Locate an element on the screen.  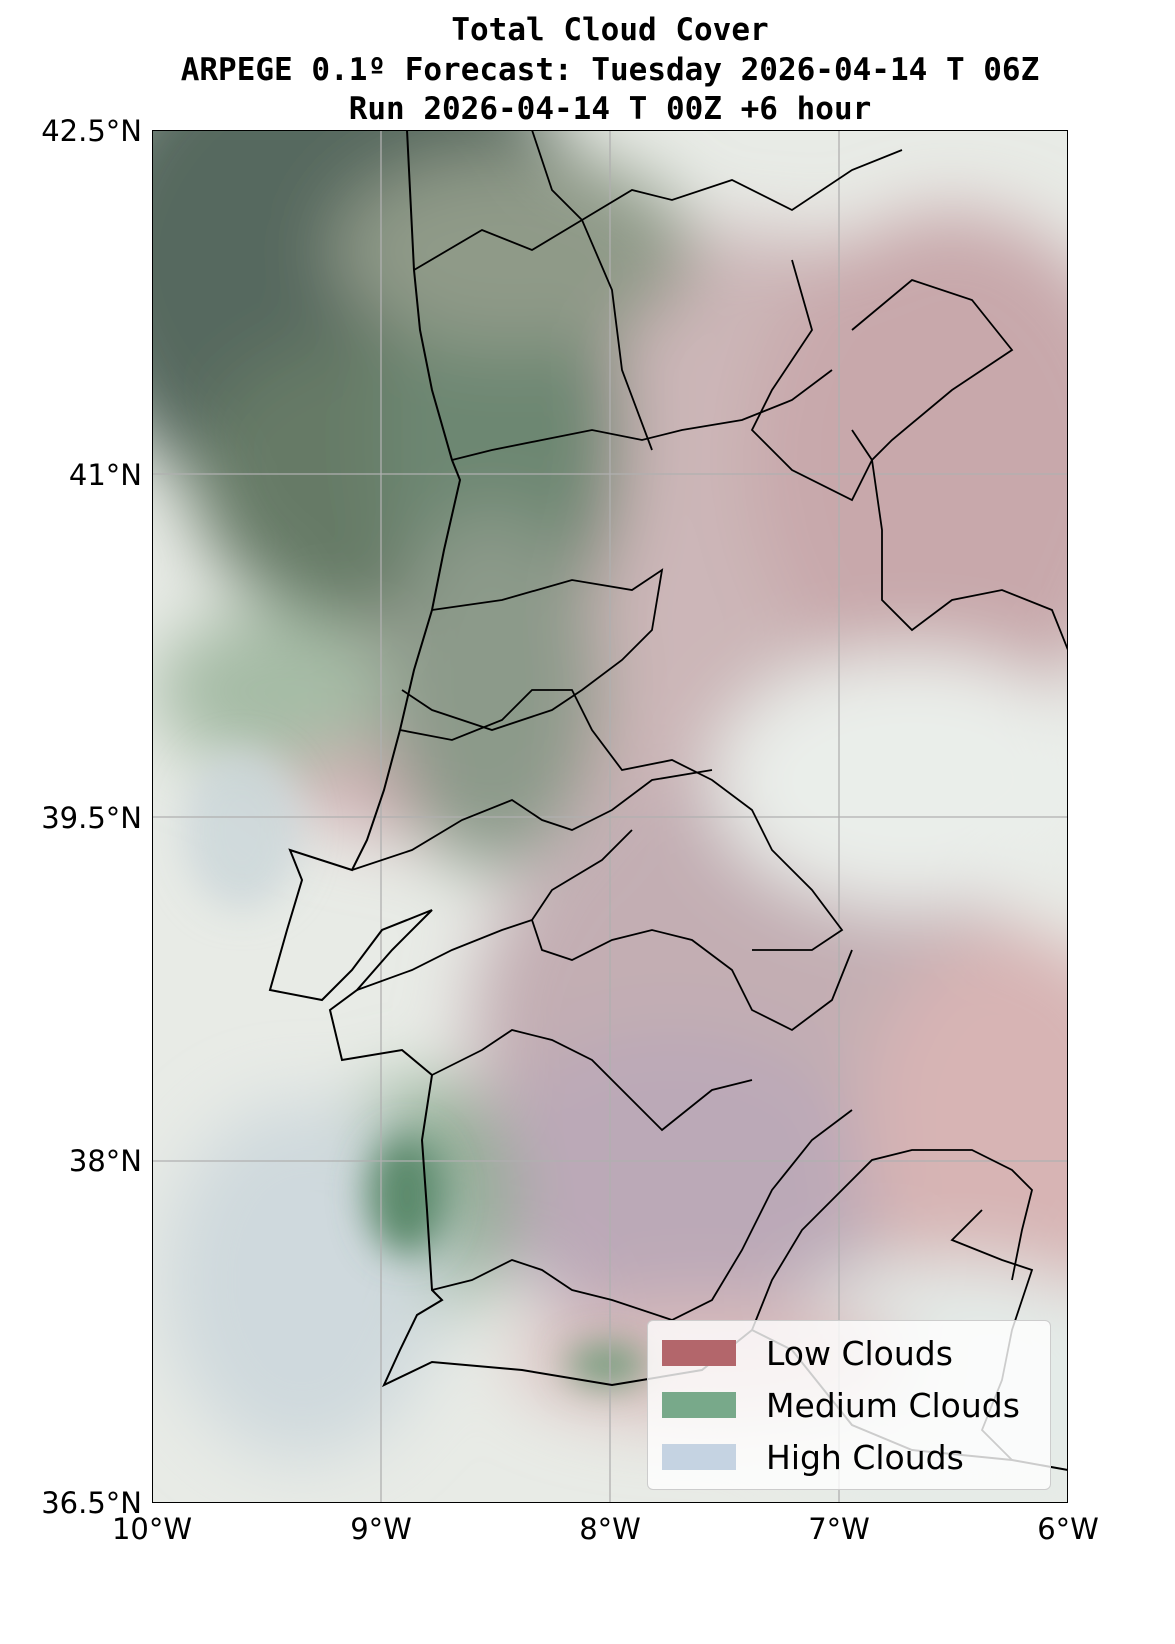
legend-label: Low Clouds is located at coordinates (859, 1353).